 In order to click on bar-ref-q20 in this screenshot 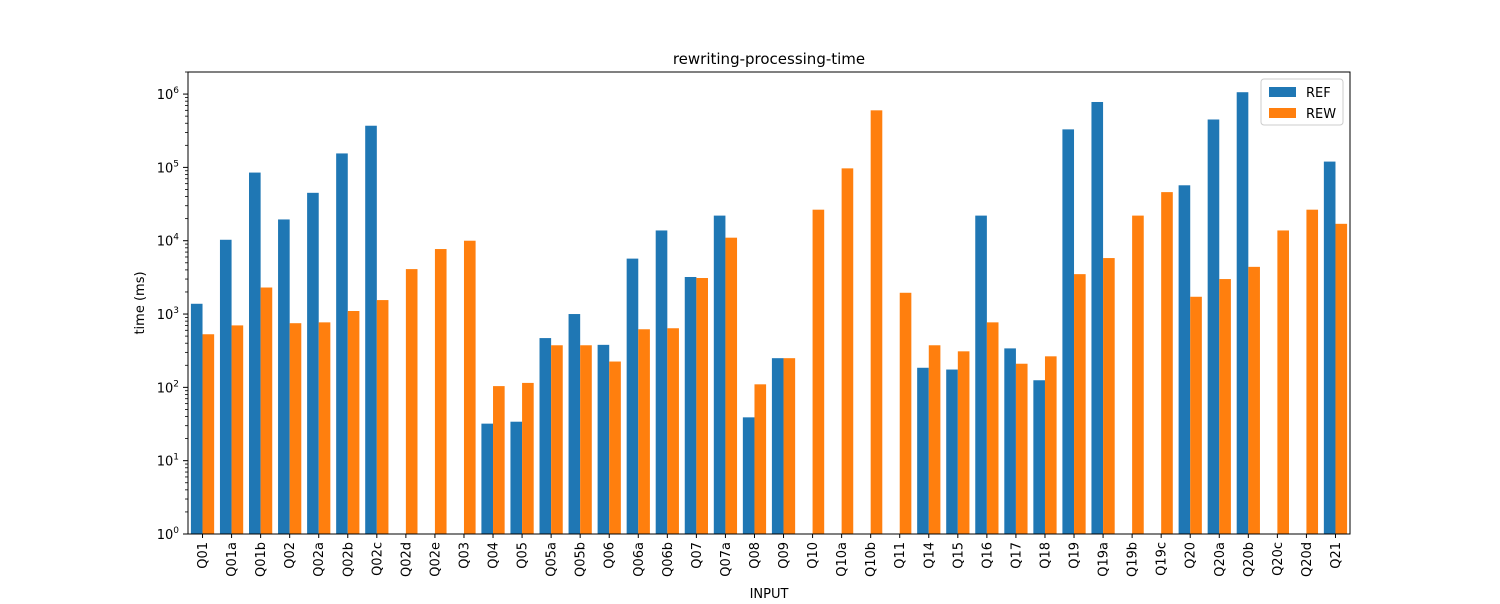, I will do `click(1184, 360)`.